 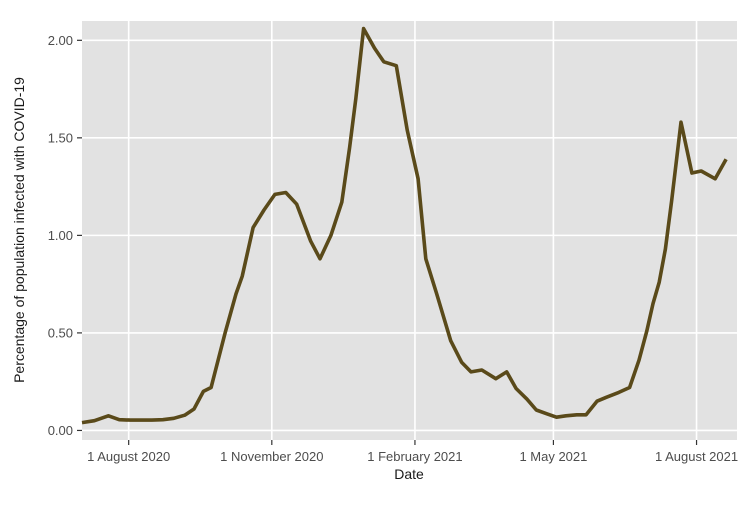 I want to click on y-tick-label: 0.00, so click(x=60, y=430).